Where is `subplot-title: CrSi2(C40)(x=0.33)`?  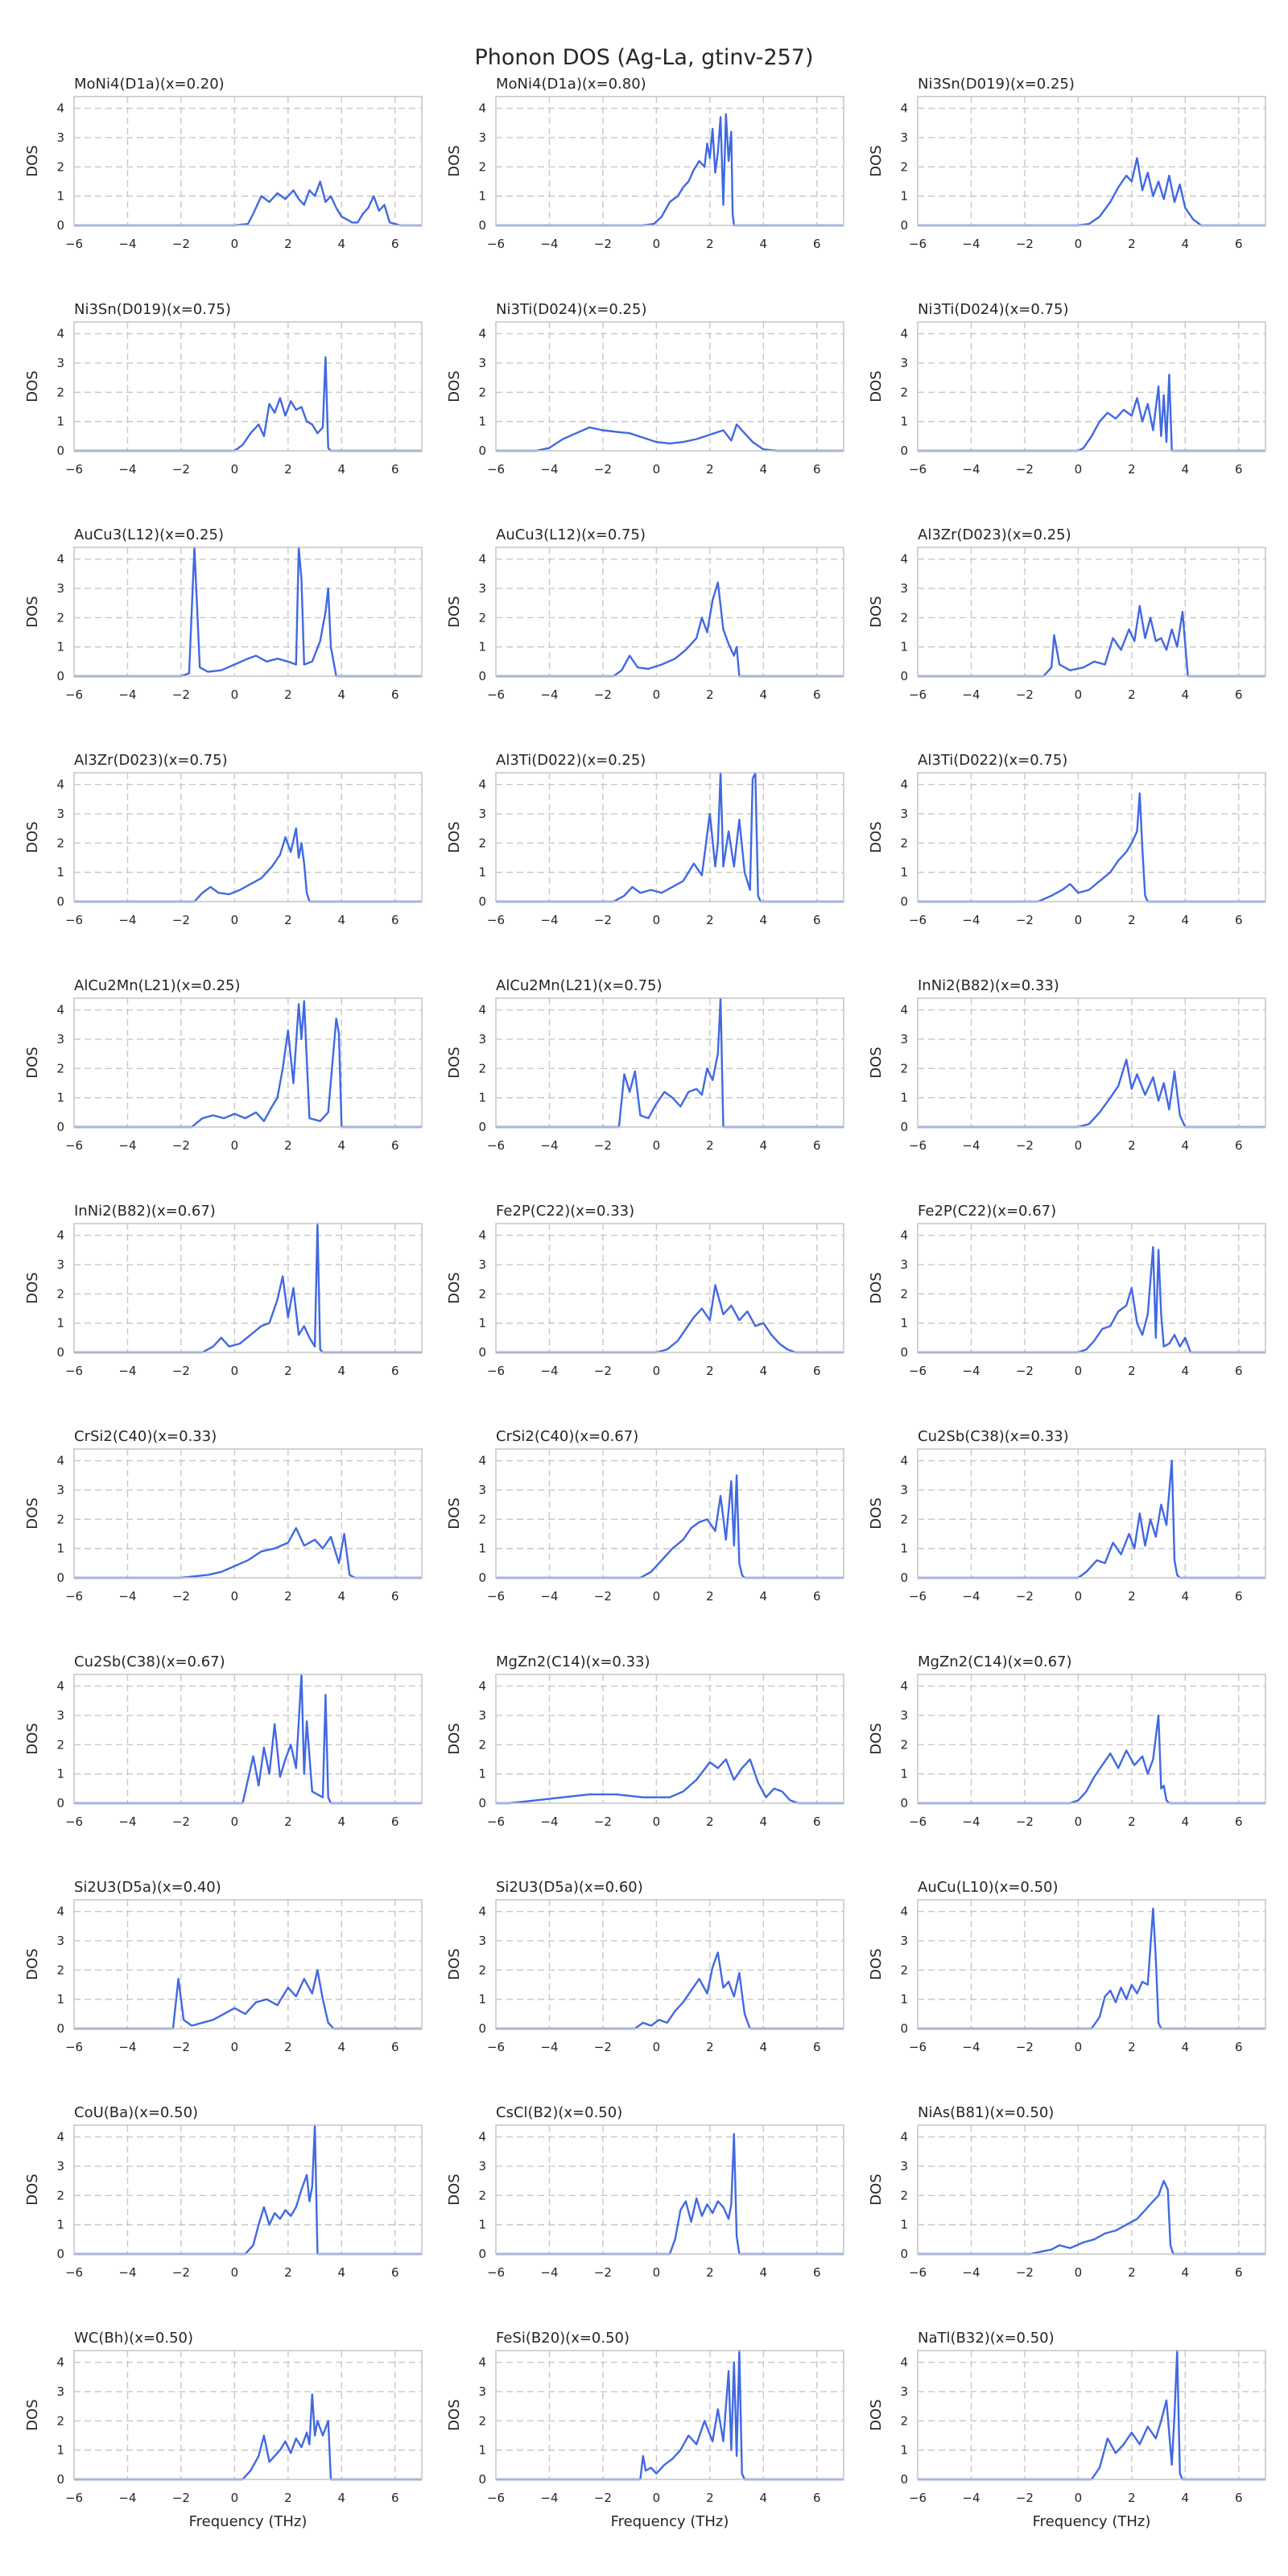 subplot-title: CrSi2(C40)(x=0.33) is located at coordinates (145, 1436).